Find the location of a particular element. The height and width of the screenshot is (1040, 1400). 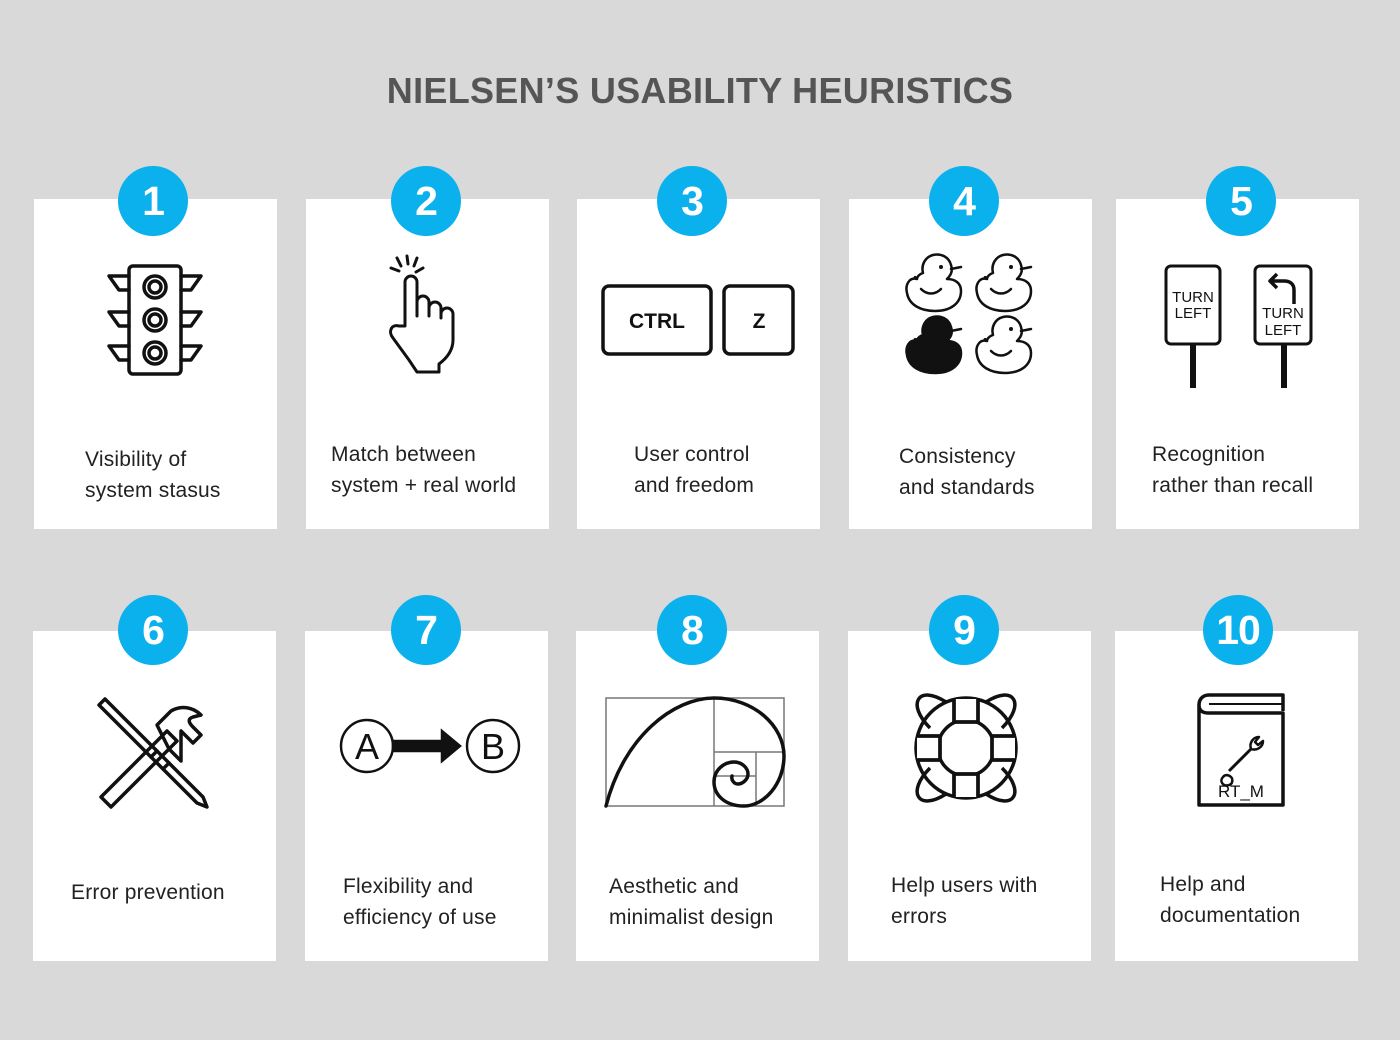

z-key-label: Z is located at coordinates (759, 321).